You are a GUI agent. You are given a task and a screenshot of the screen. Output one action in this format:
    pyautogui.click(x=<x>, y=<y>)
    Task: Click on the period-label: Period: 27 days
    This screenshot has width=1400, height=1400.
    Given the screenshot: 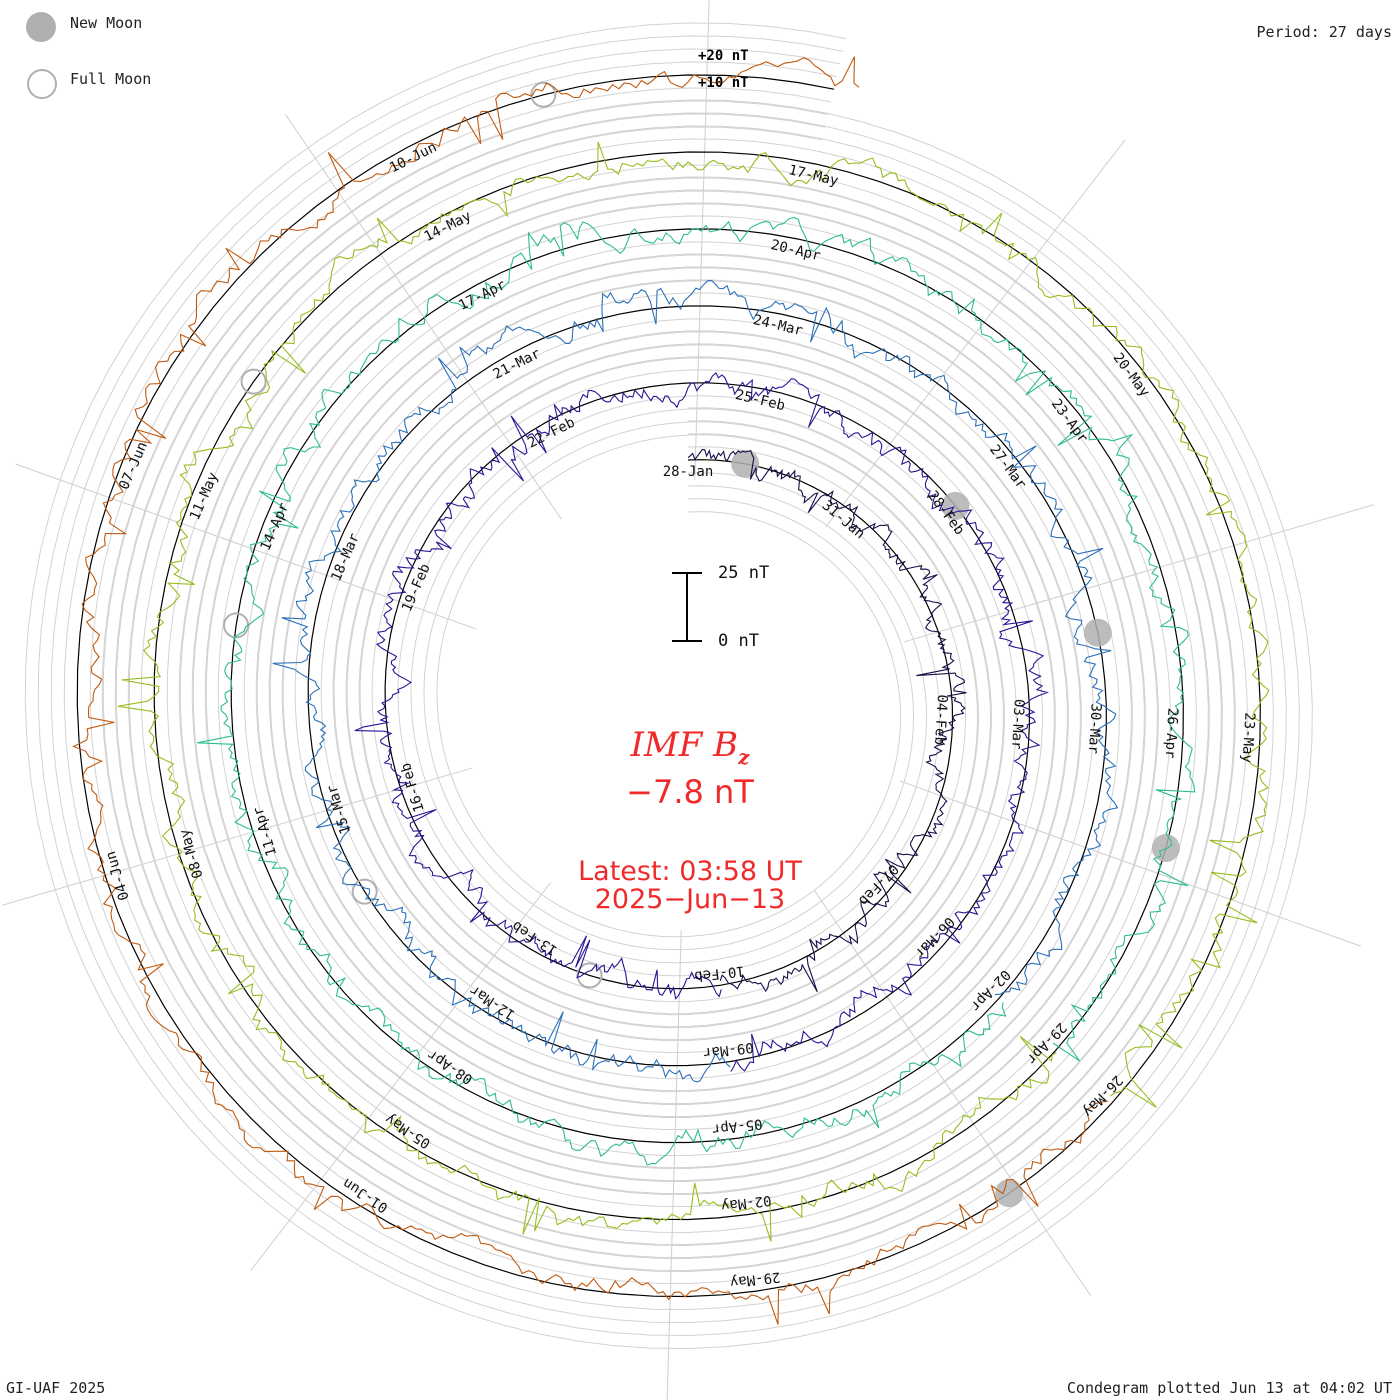 What is the action you would take?
    pyautogui.click(x=1324, y=32)
    